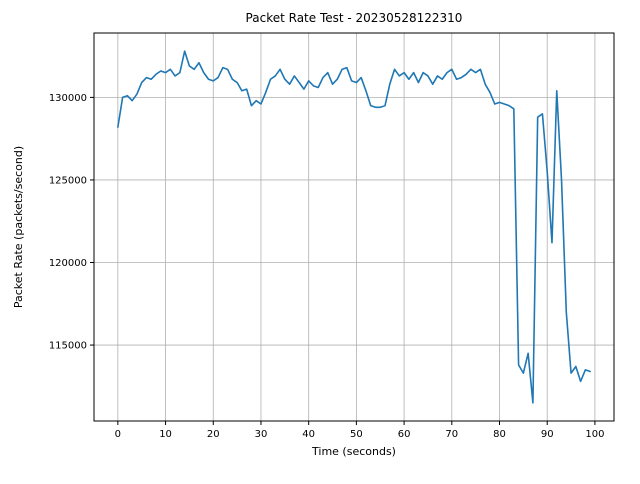 The image size is (640, 484). Describe the element at coordinates (353, 451) in the screenshot. I see `x-axis-label: Time (seconds)` at that location.